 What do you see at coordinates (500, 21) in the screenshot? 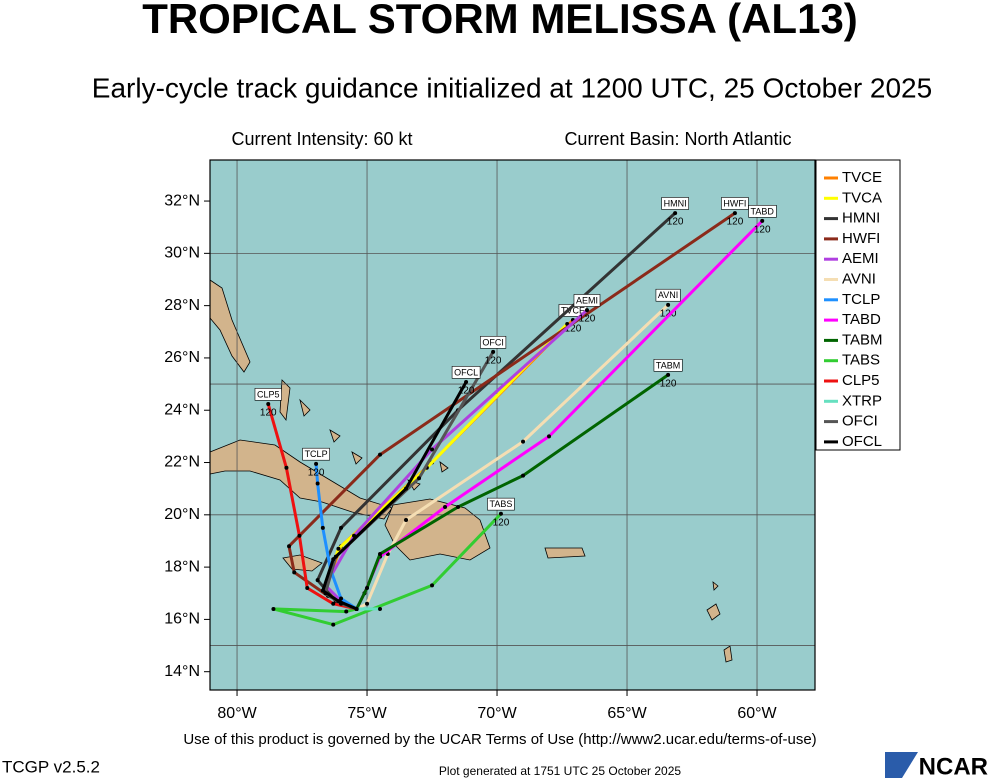
I see `title: TROPICAL STORM MELISSA (AL13)` at bounding box center [500, 21].